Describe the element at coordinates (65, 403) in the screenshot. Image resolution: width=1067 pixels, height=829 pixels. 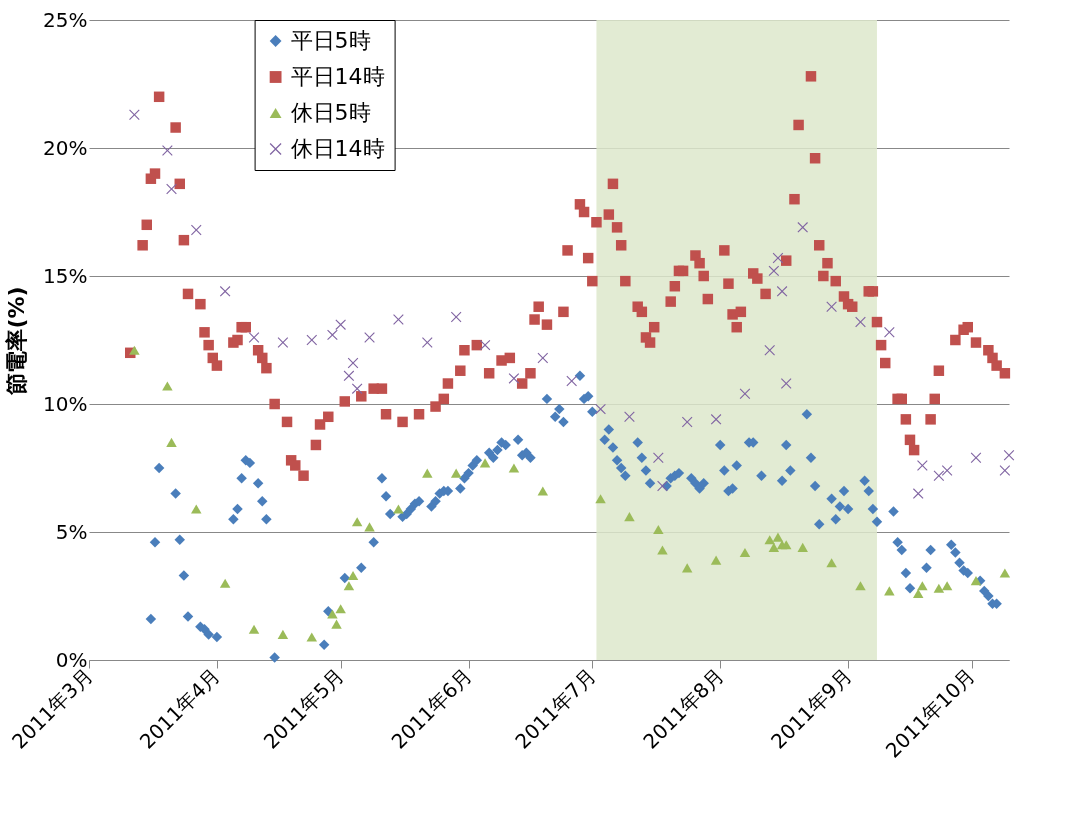
I see `y-tick-label: 10%` at that location.